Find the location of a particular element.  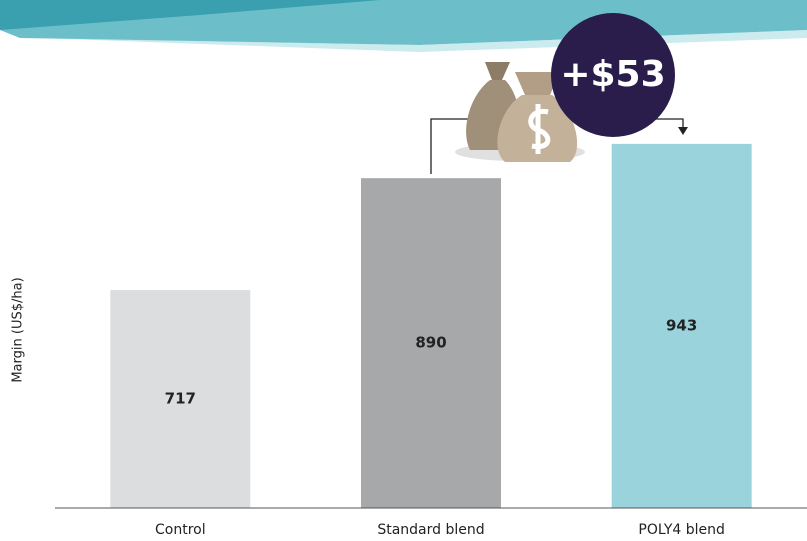

value-label: 890 is located at coordinates (430, 343).